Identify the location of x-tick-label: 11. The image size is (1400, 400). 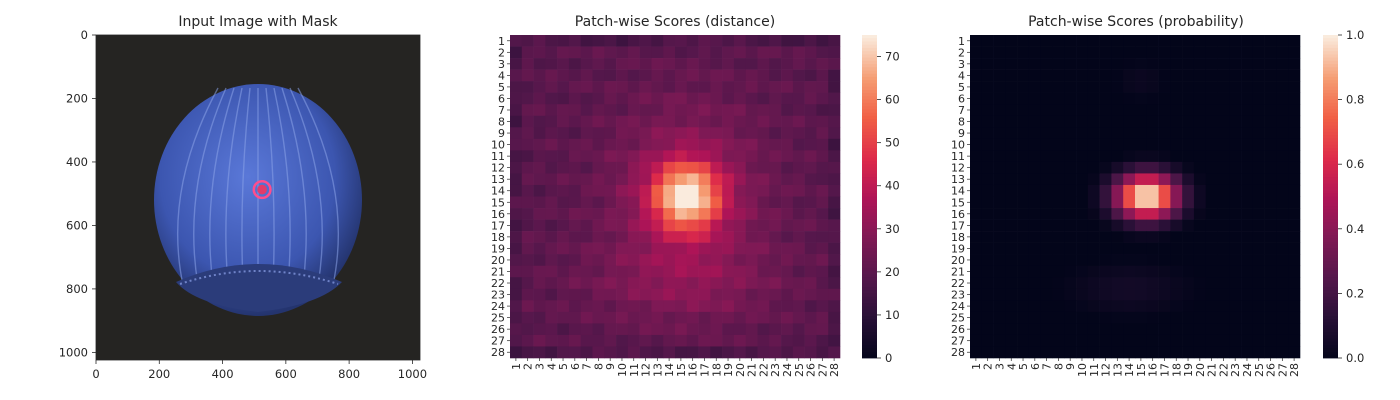
(634, 370).